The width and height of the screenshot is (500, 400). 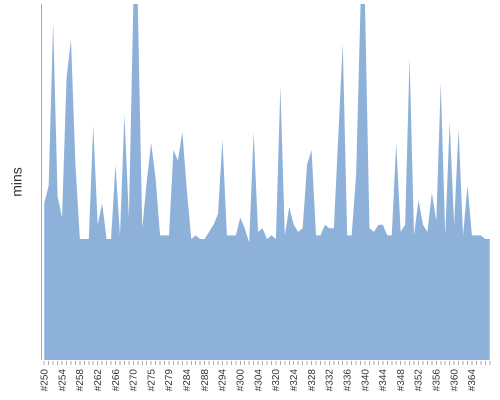 I want to click on x-tick-label: #258, so click(x=80, y=380).